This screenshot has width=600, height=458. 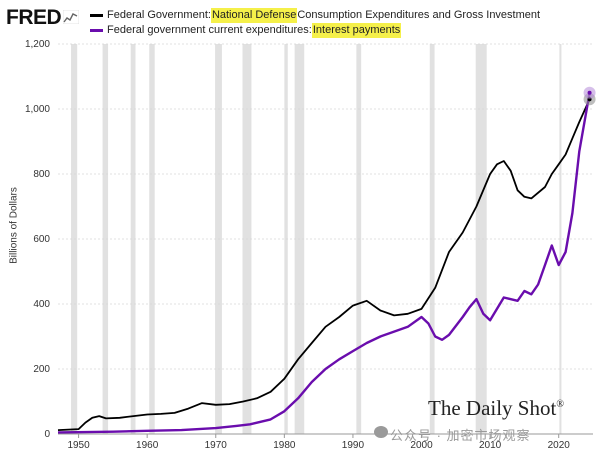 I want to click on x-tick-label: 2020, so click(x=559, y=445).